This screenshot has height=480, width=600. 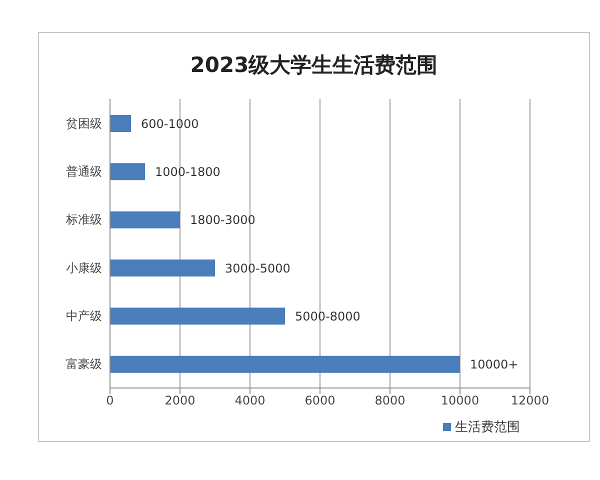 I want to click on y-tick-label: 标准级, so click(x=83, y=219).